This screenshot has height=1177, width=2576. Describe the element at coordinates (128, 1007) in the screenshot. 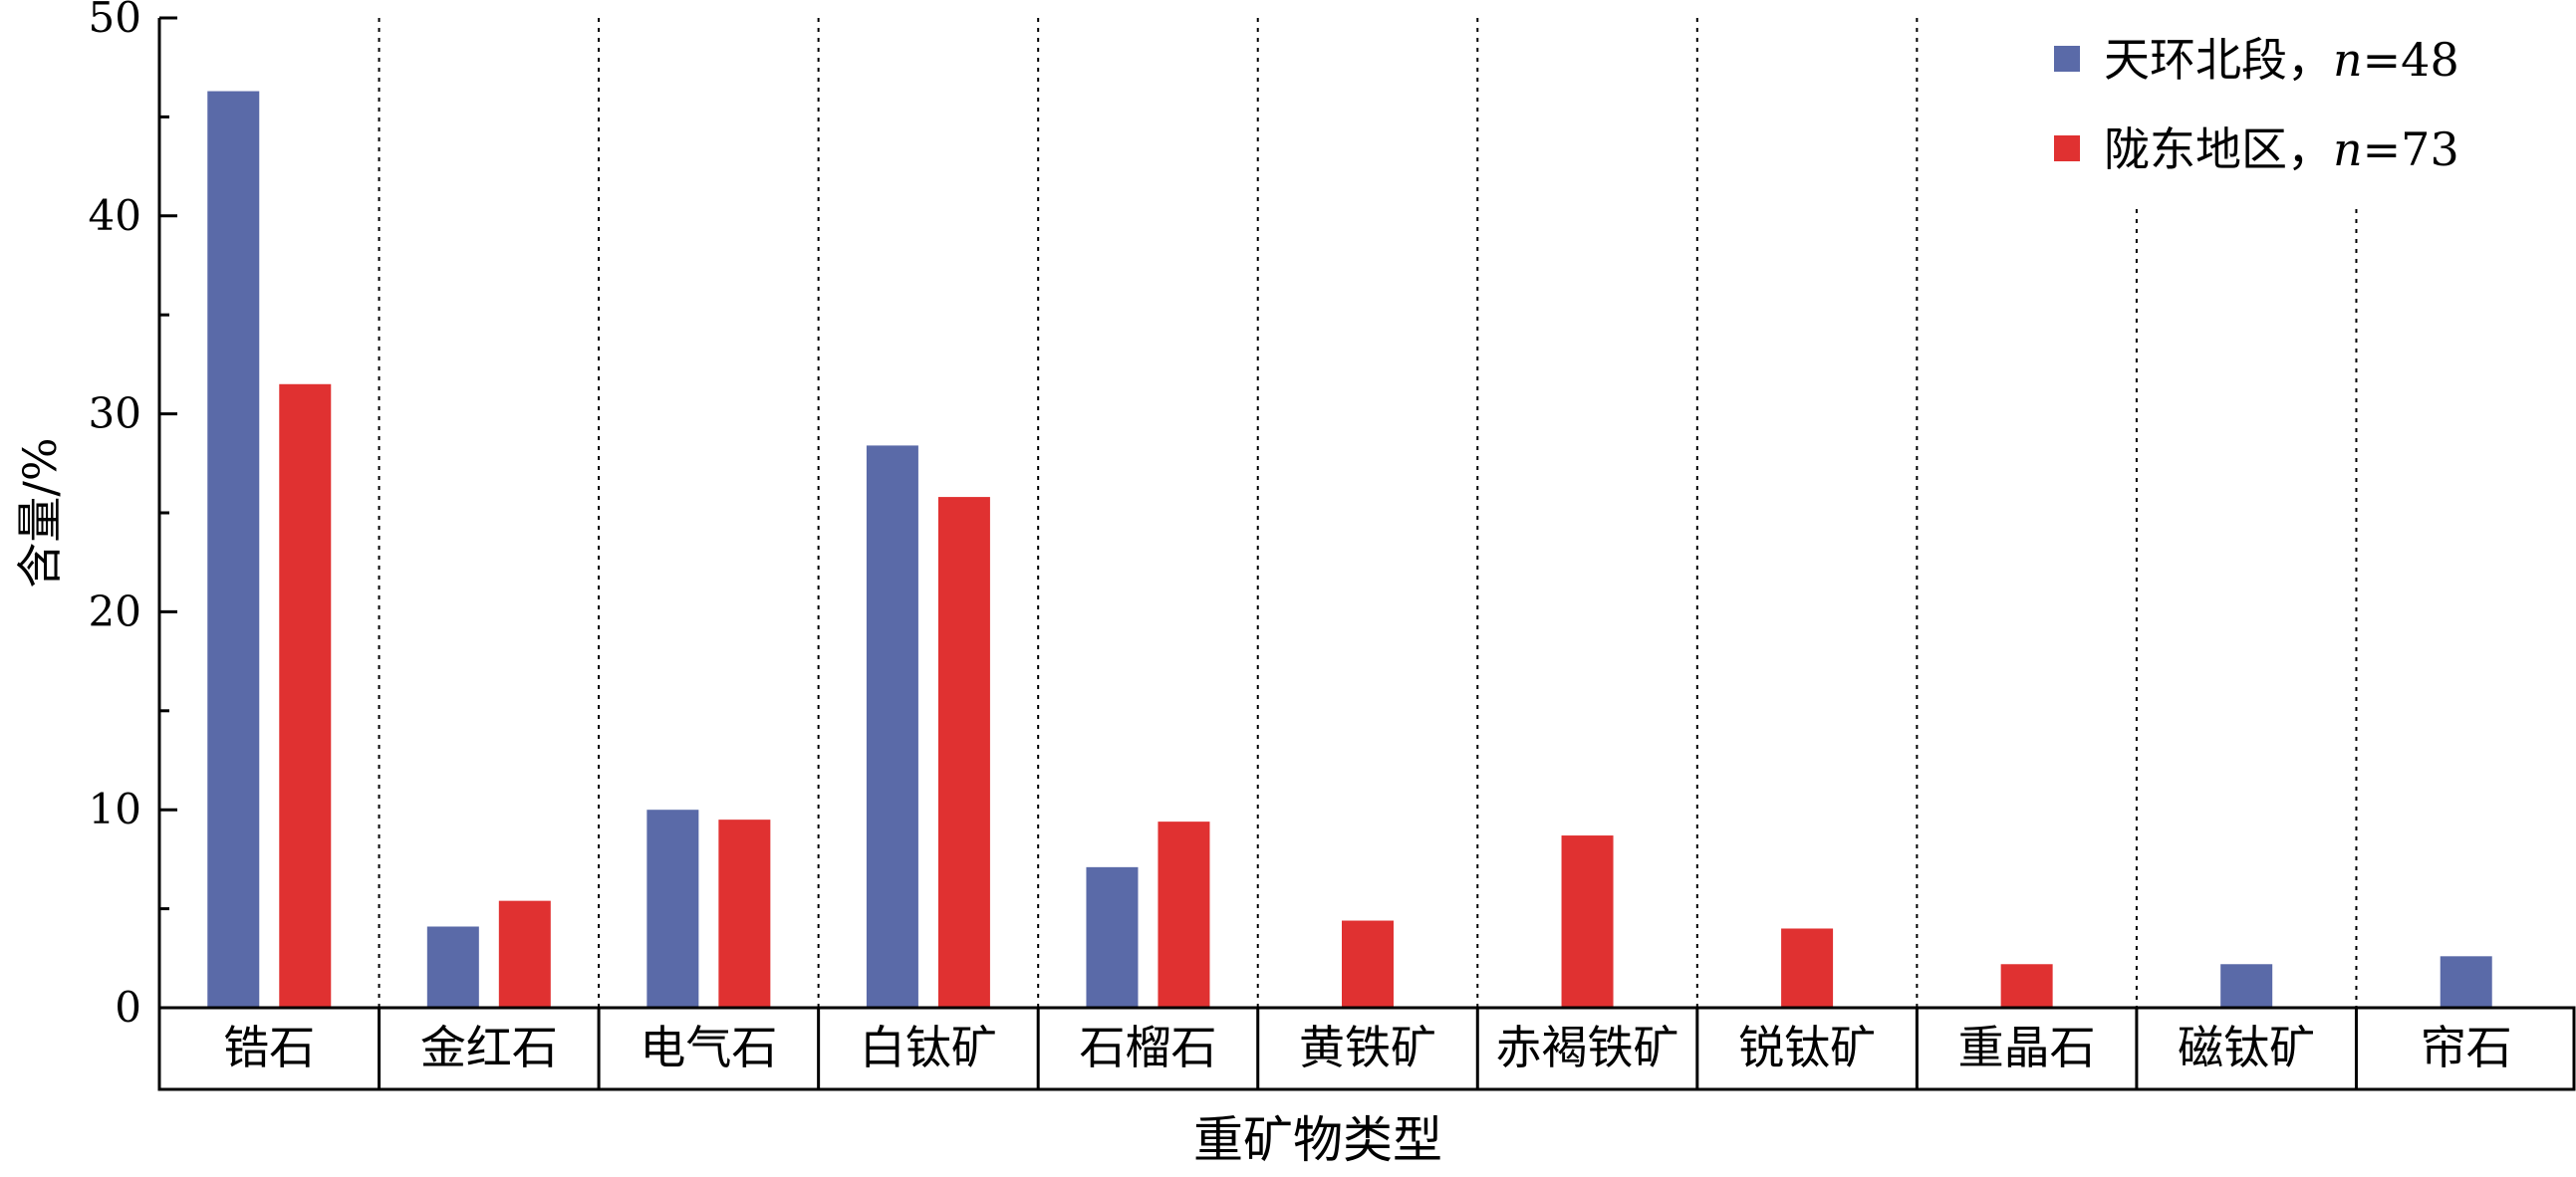

I see `y-tick-label: 0` at that location.